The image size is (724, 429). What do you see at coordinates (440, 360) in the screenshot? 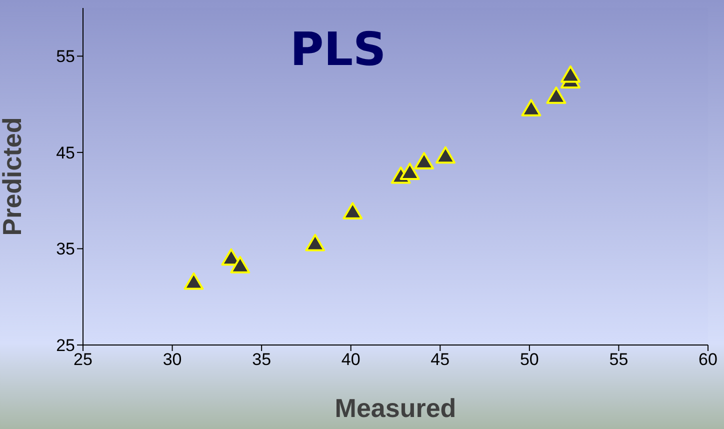
I see `x-tick-label: 45` at bounding box center [440, 360].